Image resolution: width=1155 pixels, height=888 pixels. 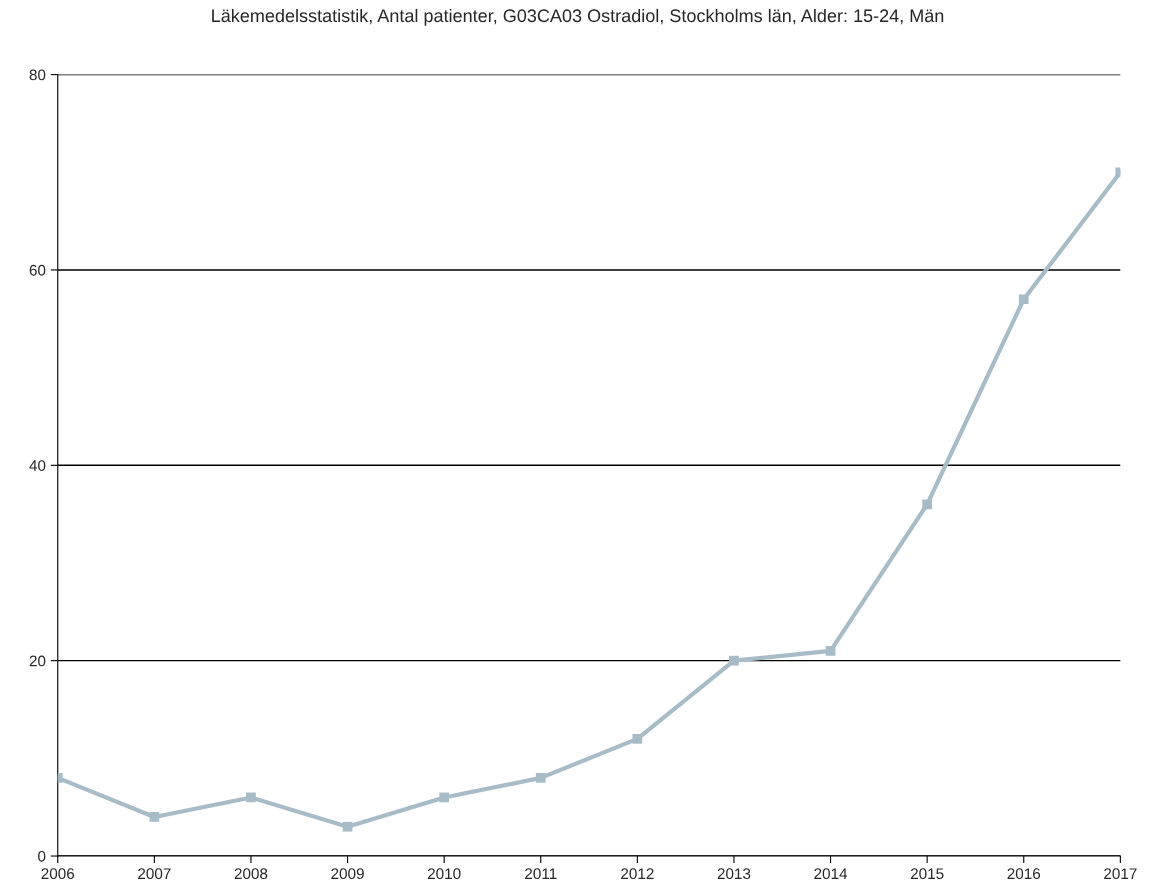 What do you see at coordinates (58, 874) in the screenshot?
I see `x-tick-label: 2006` at bounding box center [58, 874].